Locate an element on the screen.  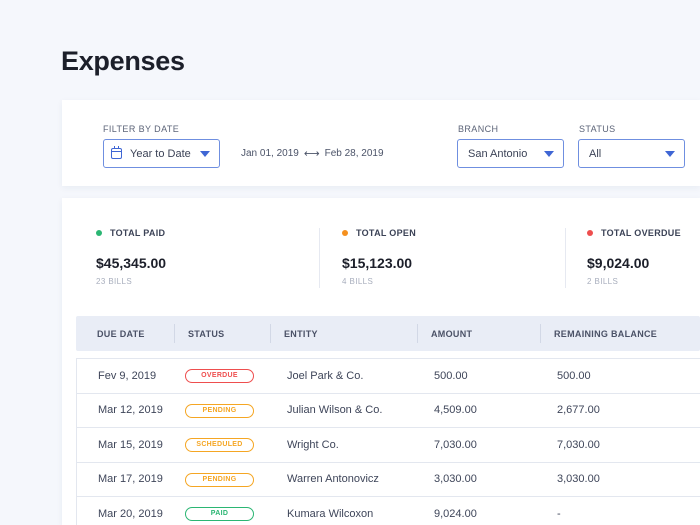
stat-label: TOTAL PAID is located at coordinates (138, 233).